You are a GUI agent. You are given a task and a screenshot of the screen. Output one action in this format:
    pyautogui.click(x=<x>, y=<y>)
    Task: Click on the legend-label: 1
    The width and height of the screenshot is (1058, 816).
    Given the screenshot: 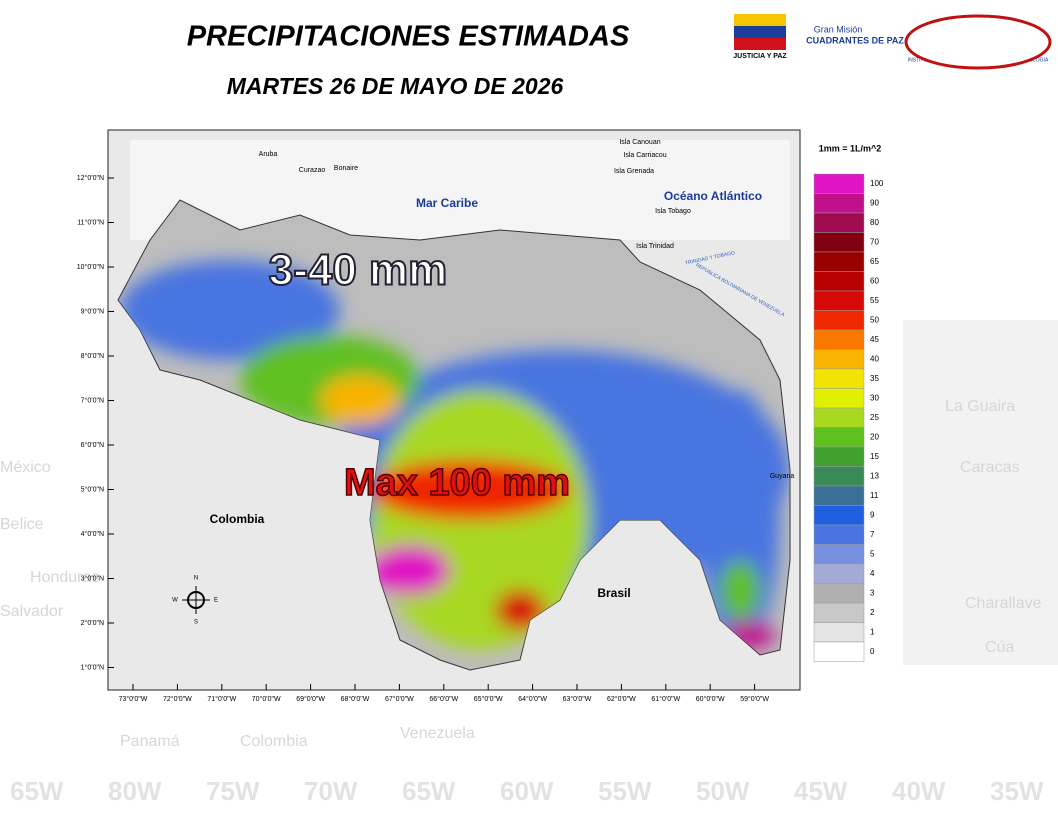 What is the action you would take?
    pyautogui.click(x=872, y=632)
    